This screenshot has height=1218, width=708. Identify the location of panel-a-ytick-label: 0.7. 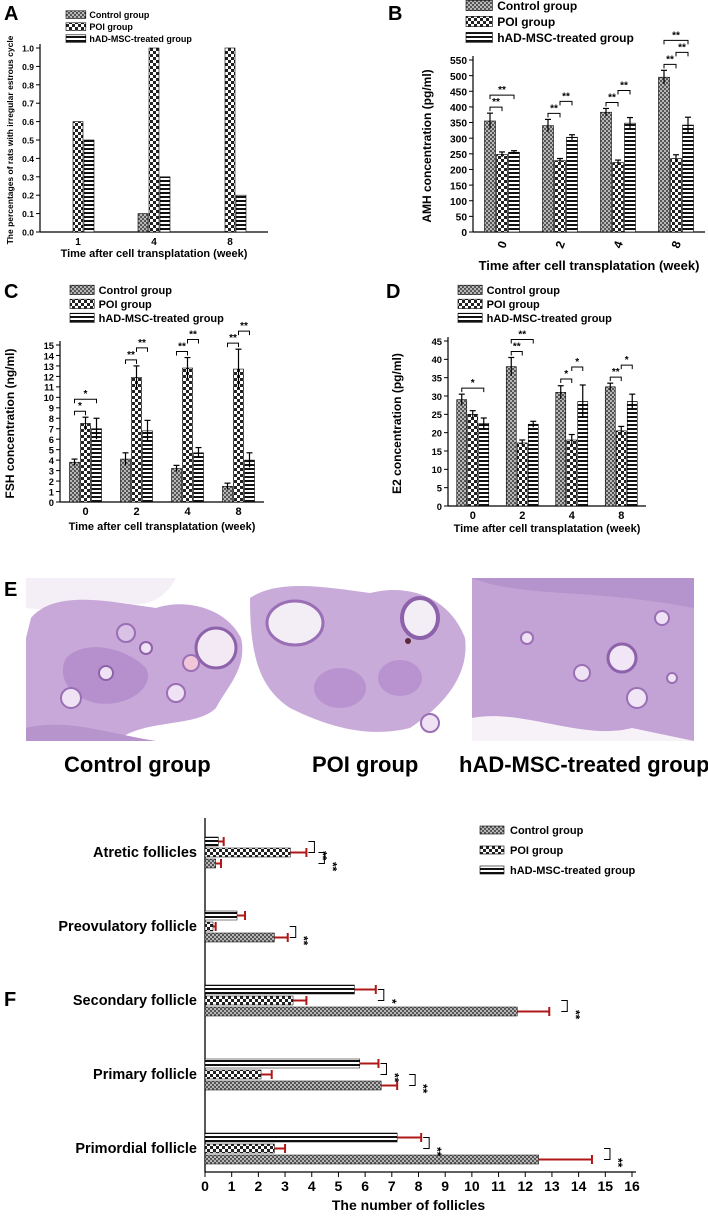
(28, 104).